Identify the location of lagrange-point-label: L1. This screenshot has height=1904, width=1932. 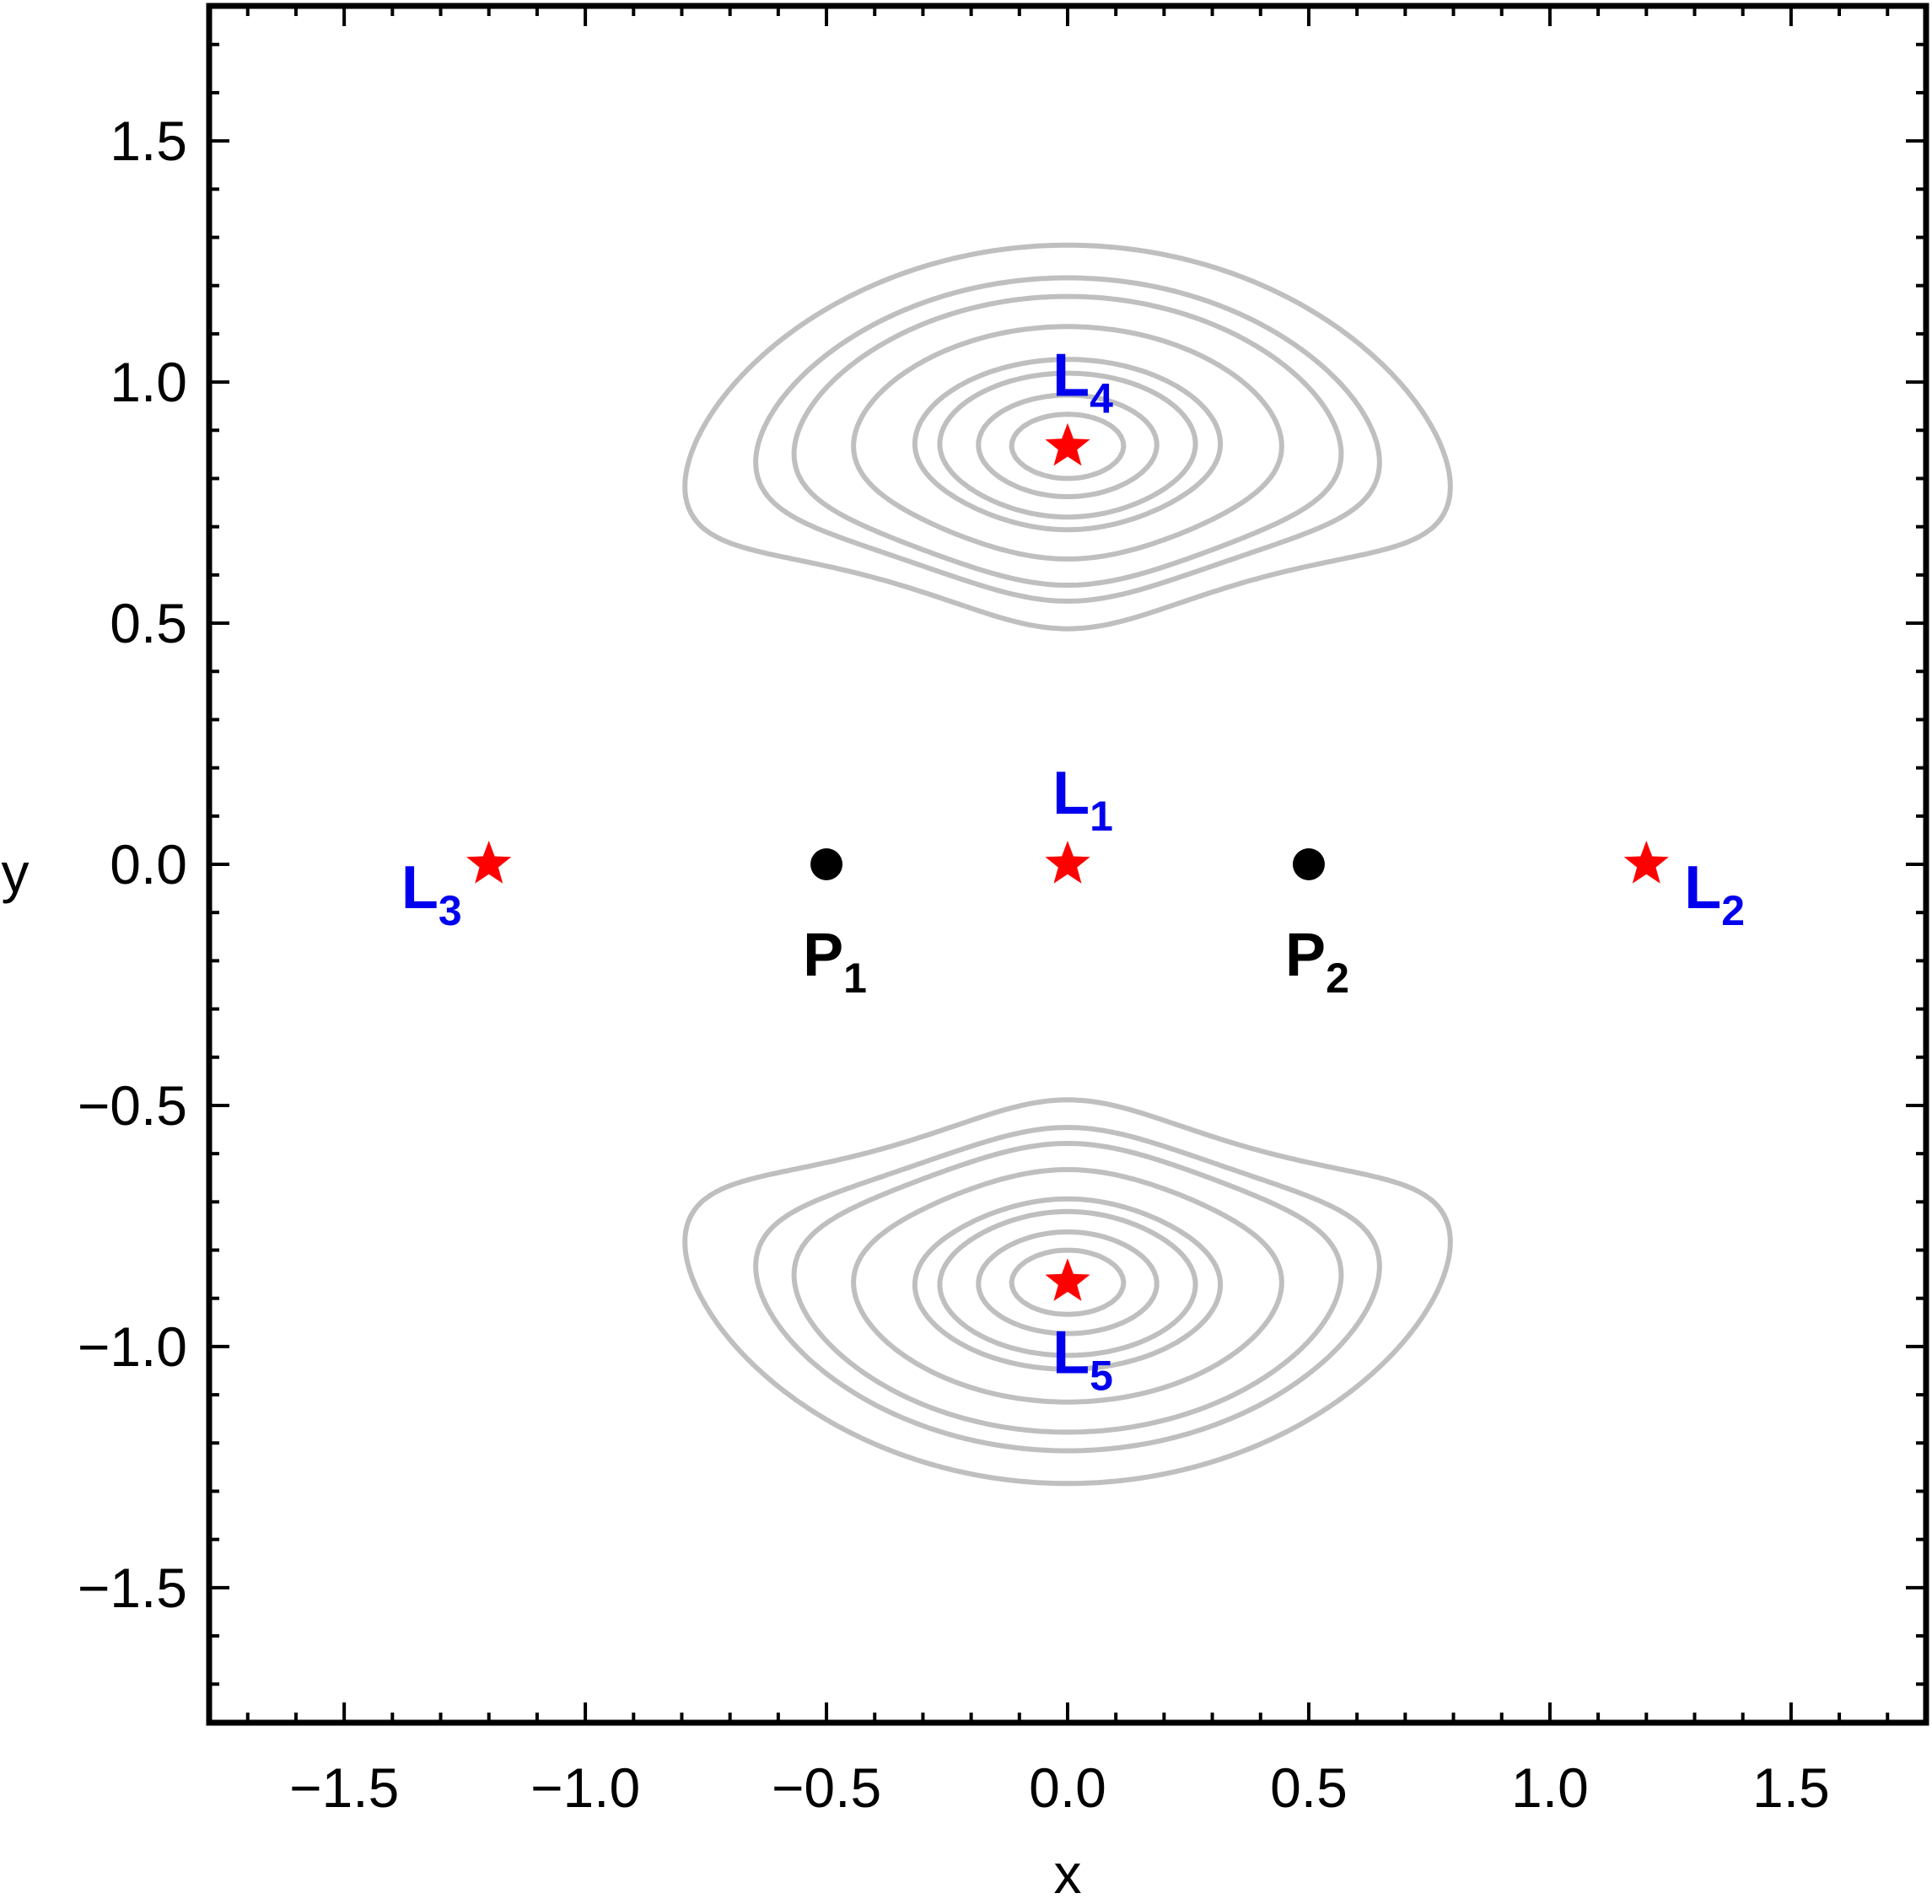
(1083, 800).